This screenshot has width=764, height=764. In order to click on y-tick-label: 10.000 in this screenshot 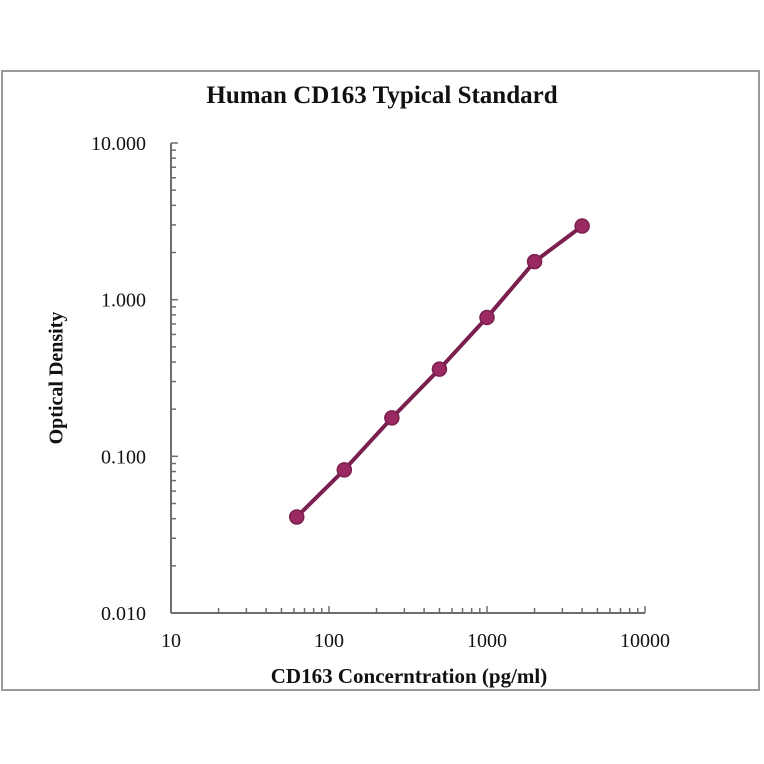, I will do `click(118, 144)`.